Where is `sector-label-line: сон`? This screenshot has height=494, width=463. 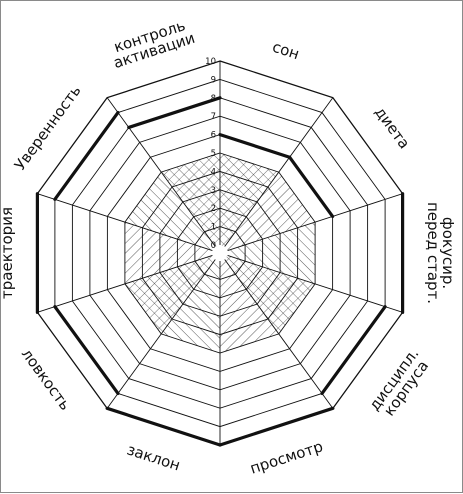
sector-label-line: сон is located at coordinates (285, 51).